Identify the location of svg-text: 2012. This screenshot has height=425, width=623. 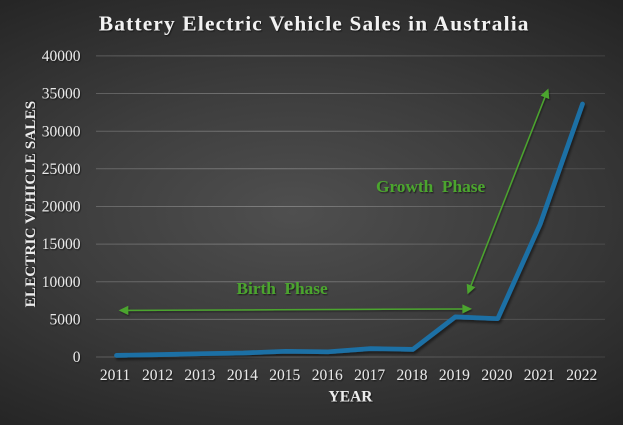
(157, 375).